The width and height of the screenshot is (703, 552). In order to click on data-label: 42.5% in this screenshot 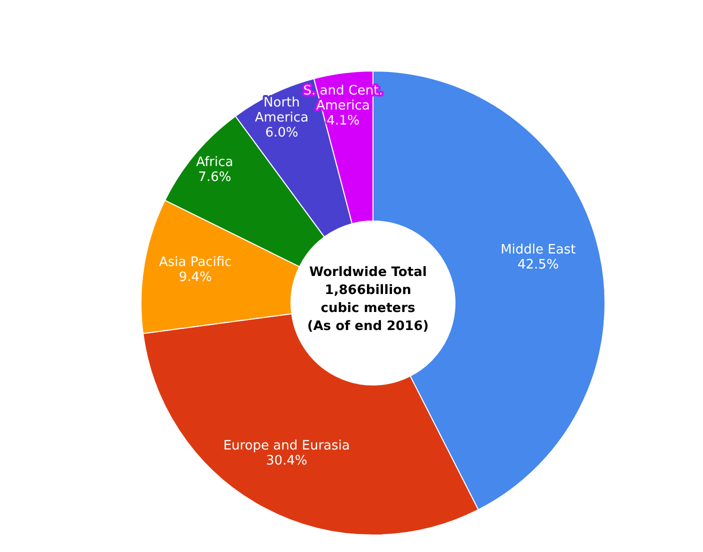, I will do `click(538, 265)`.